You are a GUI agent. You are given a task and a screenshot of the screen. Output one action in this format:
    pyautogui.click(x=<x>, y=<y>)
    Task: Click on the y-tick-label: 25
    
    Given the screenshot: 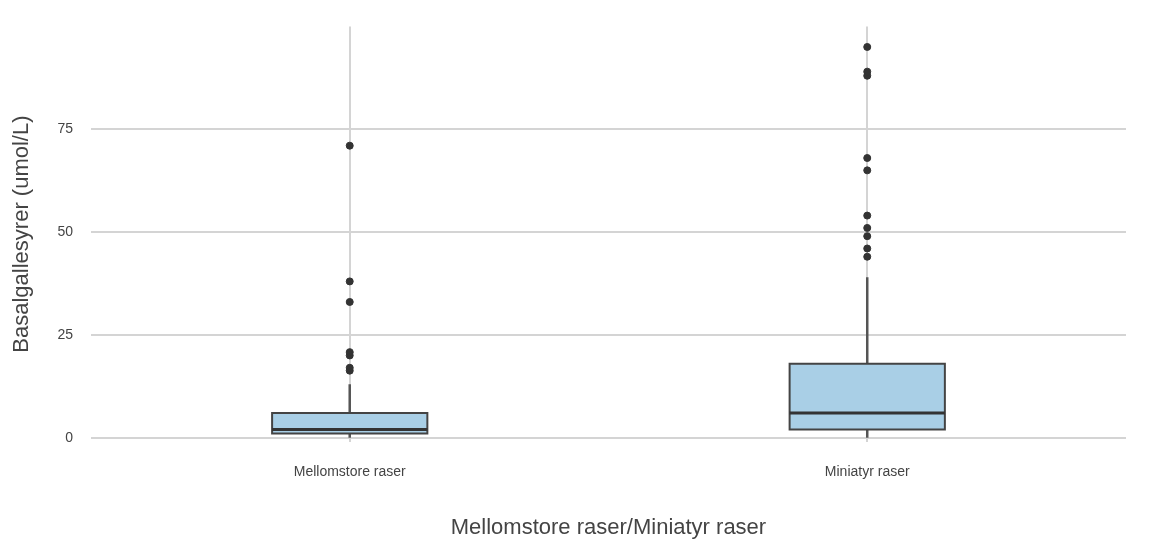 What is the action you would take?
    pyautogui.click(x=65, y=333)
    